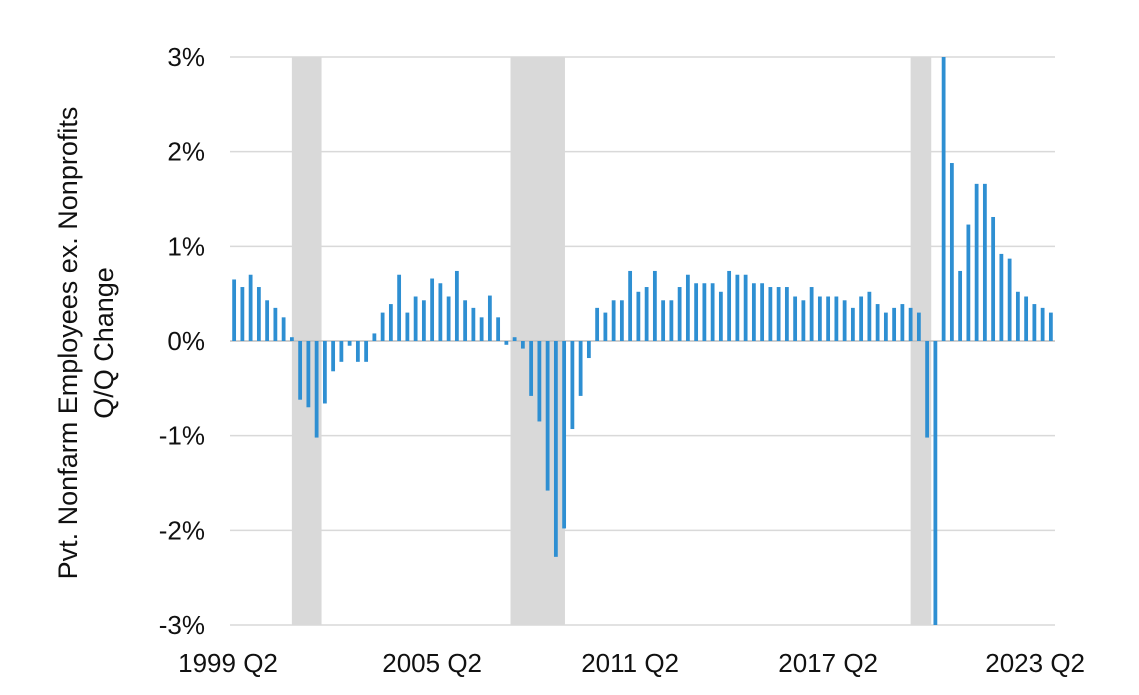  I want to click on x-axis-ticks: 1999 Q2 2005 Q2 2011 Q2 2017 Q2 2023 Q2, so click(631, 663).